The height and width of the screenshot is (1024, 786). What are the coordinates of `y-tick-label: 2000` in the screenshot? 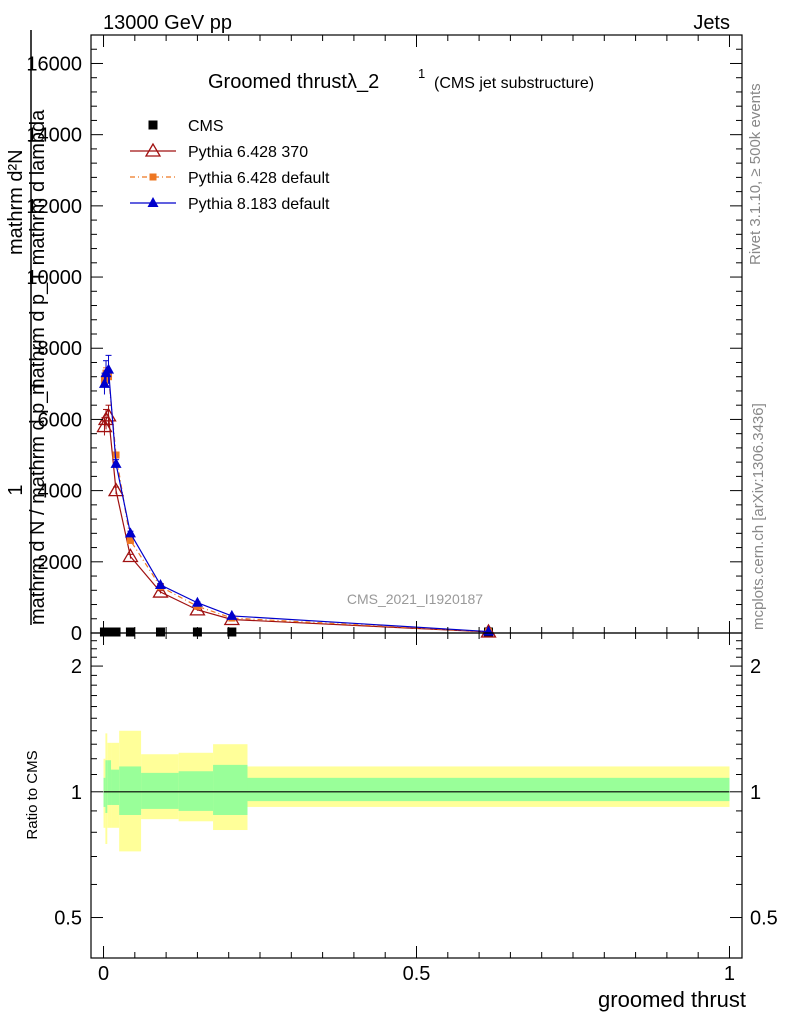 It's located at (60, 563).